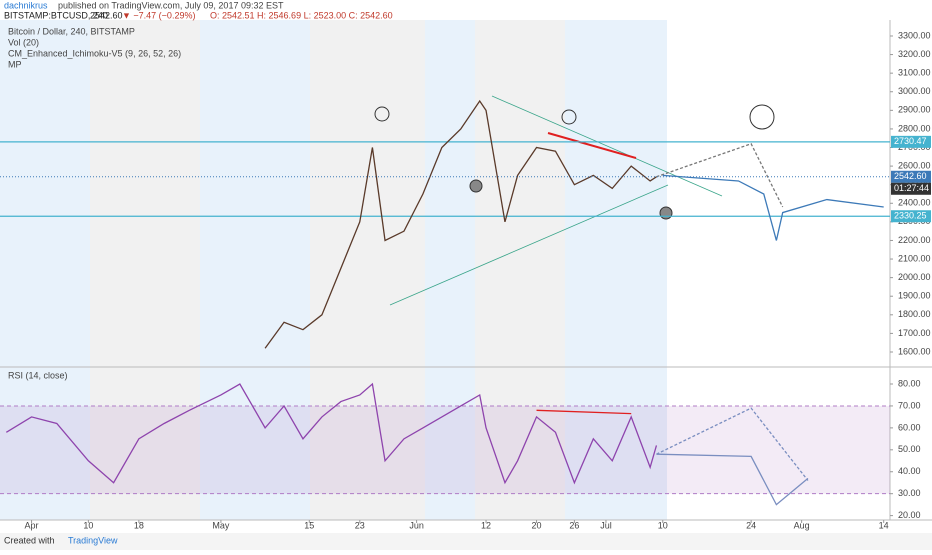 The height and width of the screenshot is (555, 932). I want to click on legend-item: MP, so click(15, 64).